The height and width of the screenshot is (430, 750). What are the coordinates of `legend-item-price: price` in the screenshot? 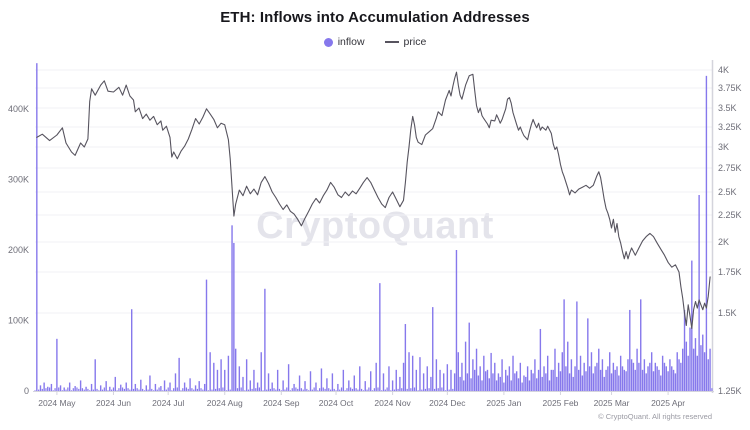 It's located at (405, 42).